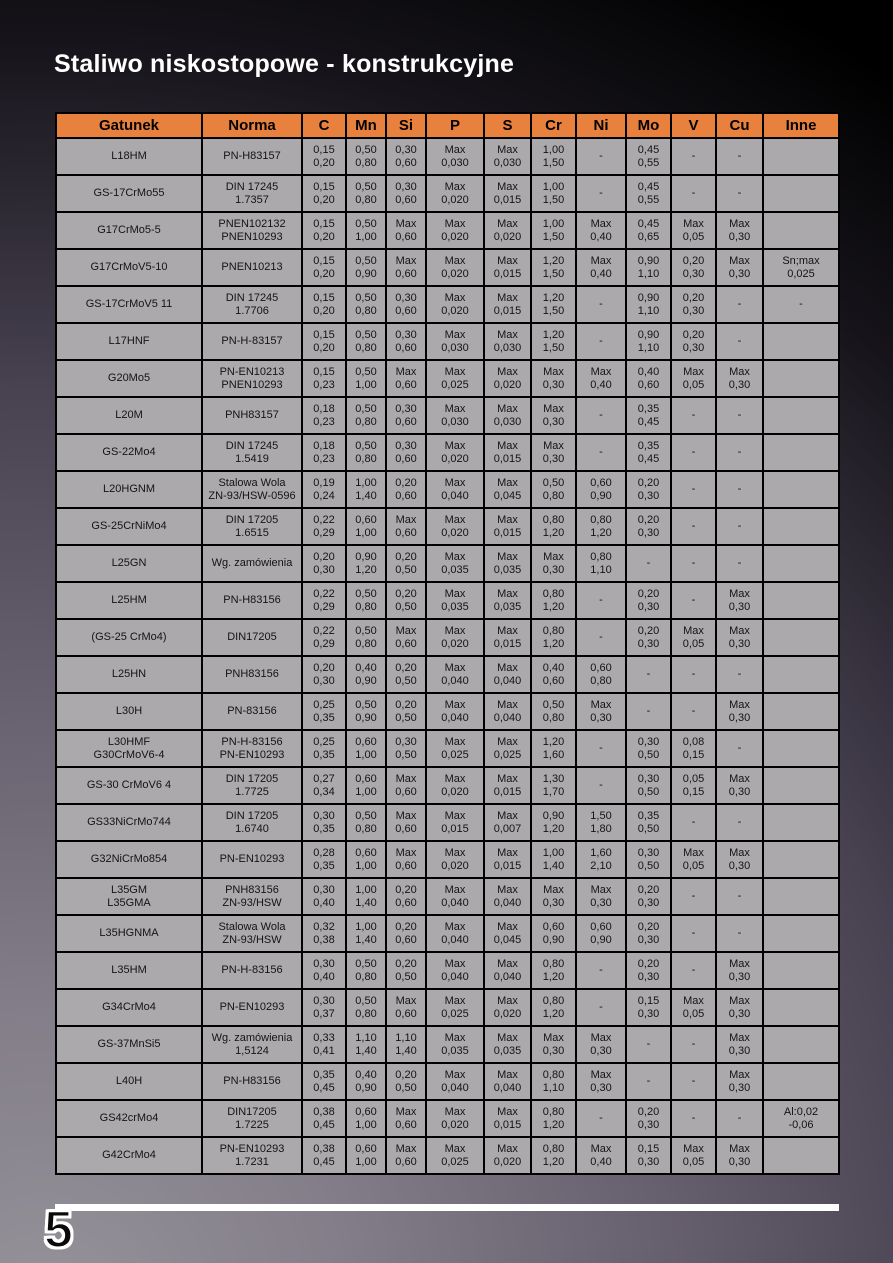 Image resolution: width=893 pixels, height=1263 pixels. What do you see at coordinates (252, 785) in the screenshot?
I see `norma-cell: DIN 17205 1.7725` at bounding box center [252, 785].